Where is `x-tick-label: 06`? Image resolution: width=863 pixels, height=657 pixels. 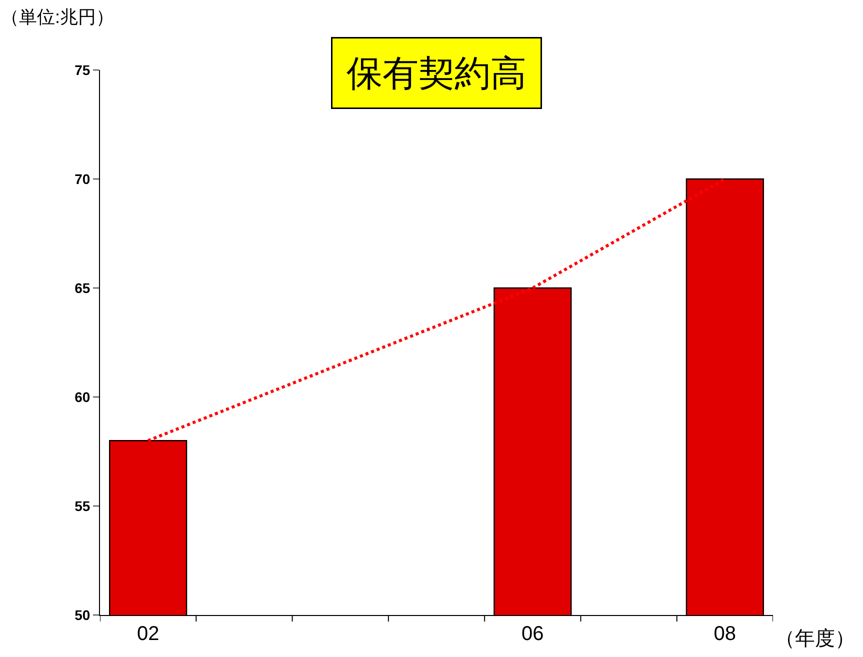 x-tick-label: 06 is located at coordinates (533, 634).